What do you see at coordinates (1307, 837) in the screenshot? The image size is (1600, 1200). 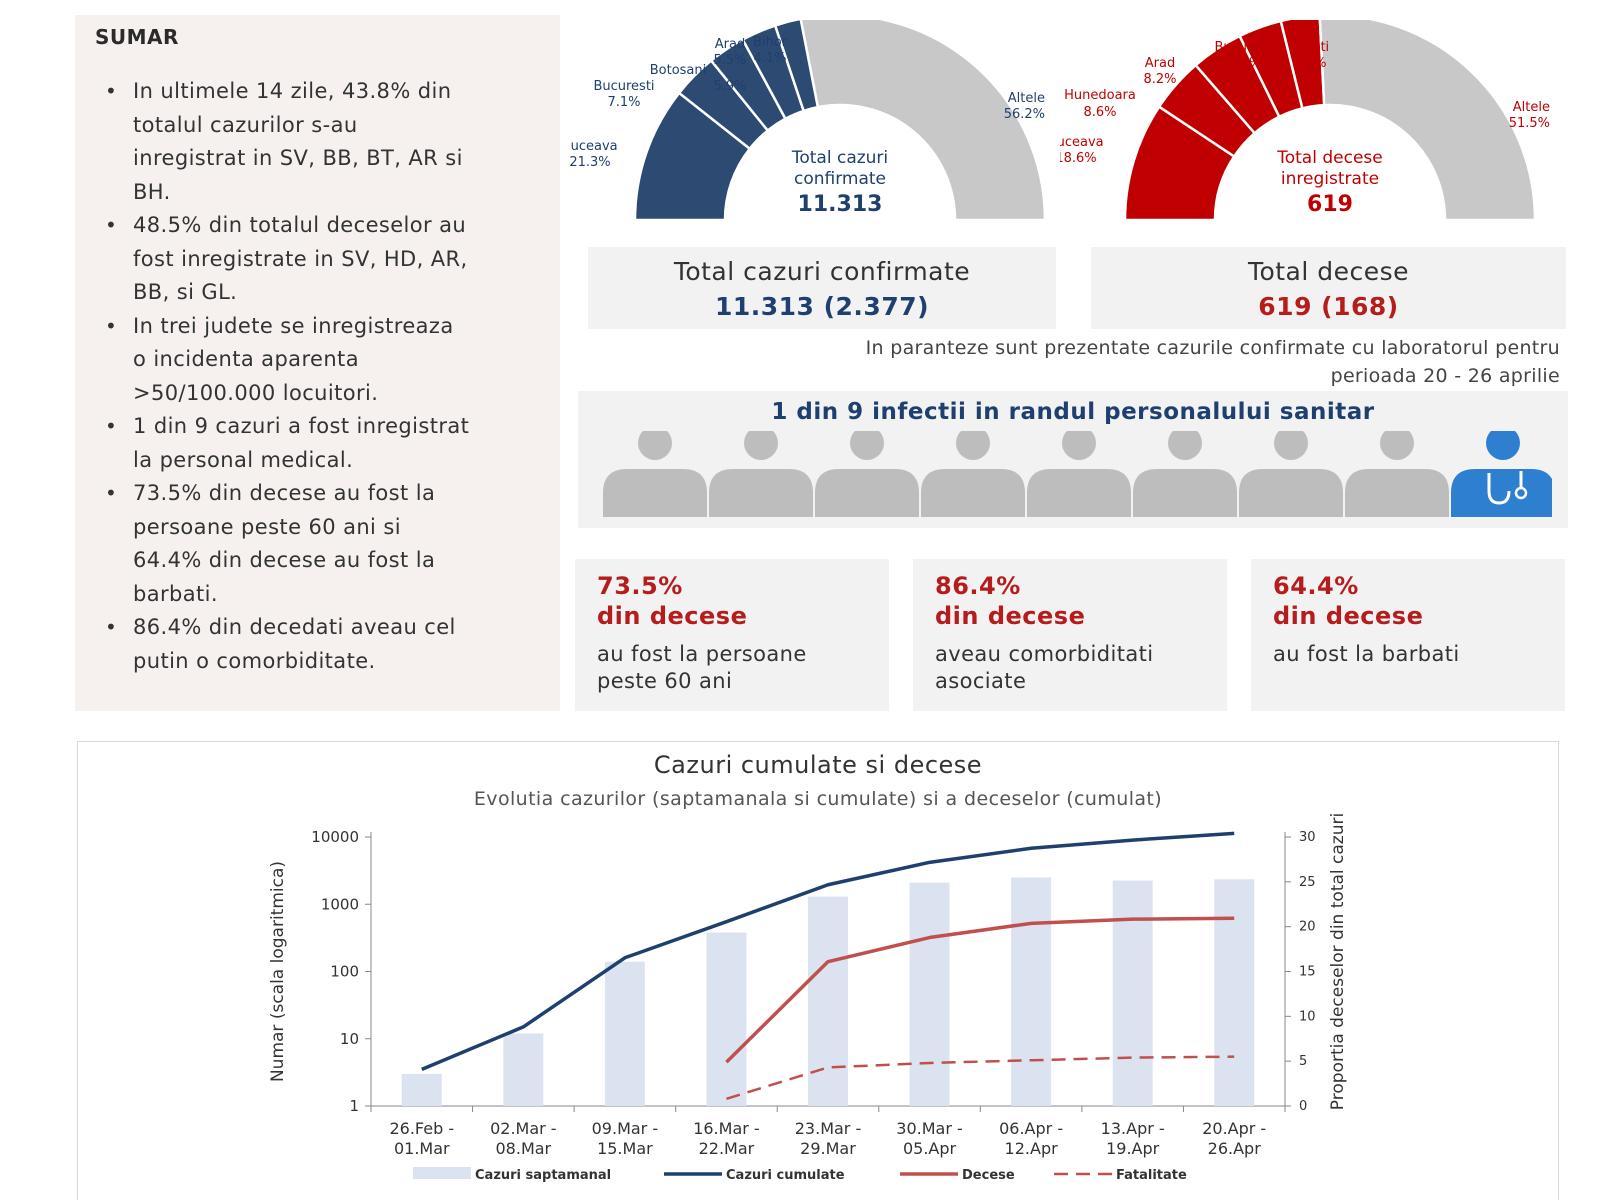 I see `y2-tick-label: 30` at bounding box center [1307, 837].